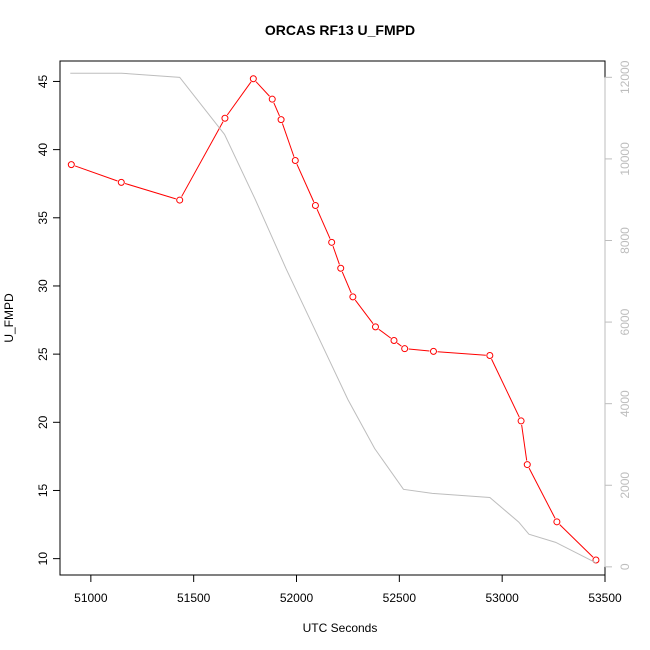 The height and width of the screenshot is (650, 650). What do you see at coordinates (43, 286) in the screenshot?
I see `left-tick-label: 30` at bounding box center [43, 286].